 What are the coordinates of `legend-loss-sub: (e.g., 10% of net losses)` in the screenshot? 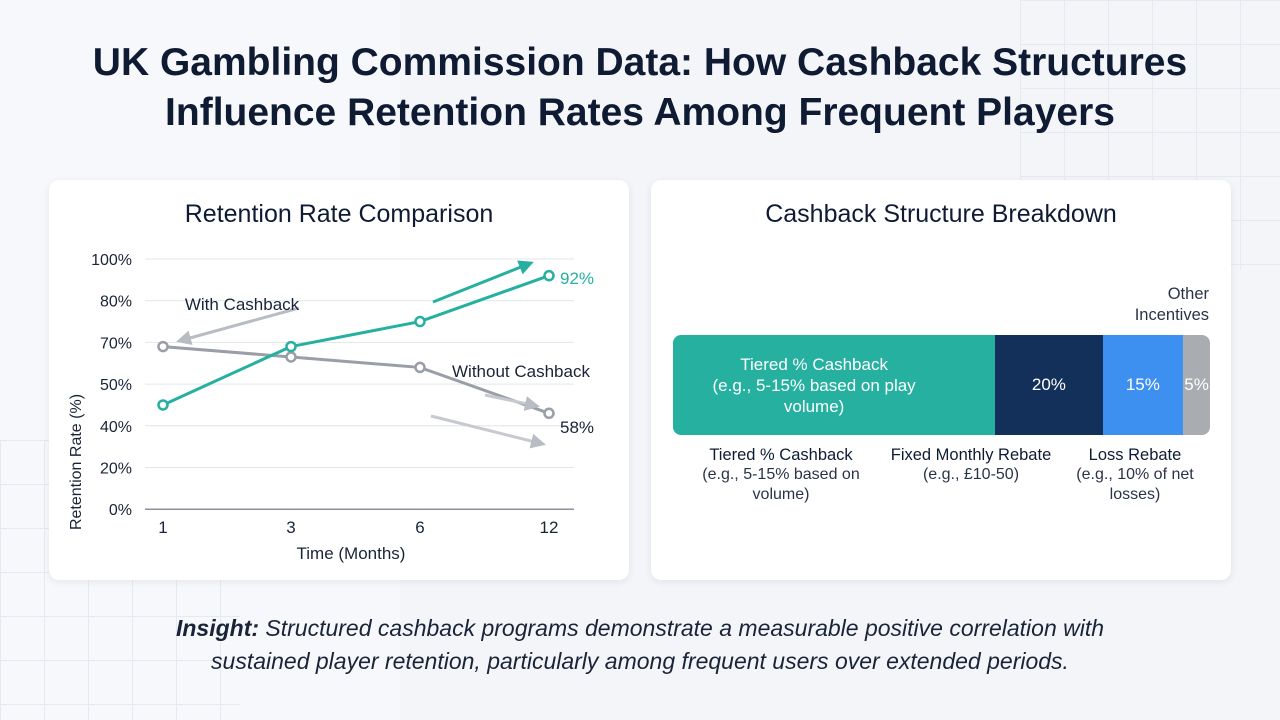 It's located at (1135, 484).